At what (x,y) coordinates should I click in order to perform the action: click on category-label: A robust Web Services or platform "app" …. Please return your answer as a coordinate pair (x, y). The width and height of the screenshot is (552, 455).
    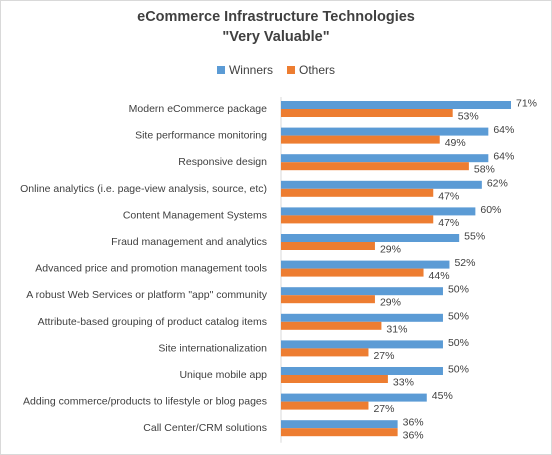
    Looking at the image, I should click on (146, 295).